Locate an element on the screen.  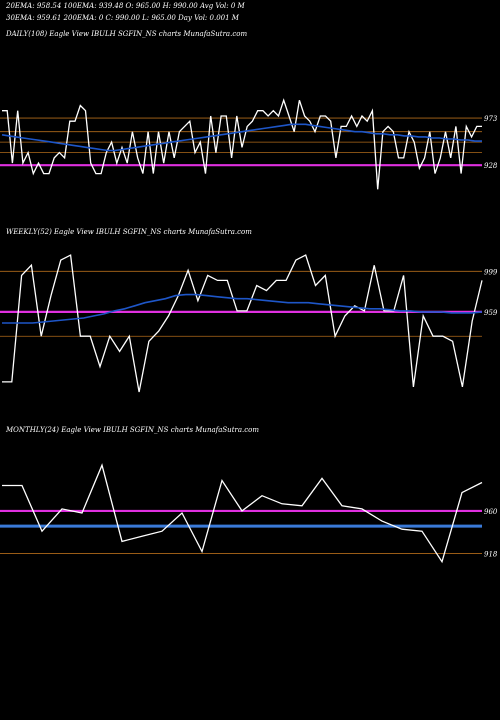
monthly-panel: 960 918 is located at coordinates (249, 513).